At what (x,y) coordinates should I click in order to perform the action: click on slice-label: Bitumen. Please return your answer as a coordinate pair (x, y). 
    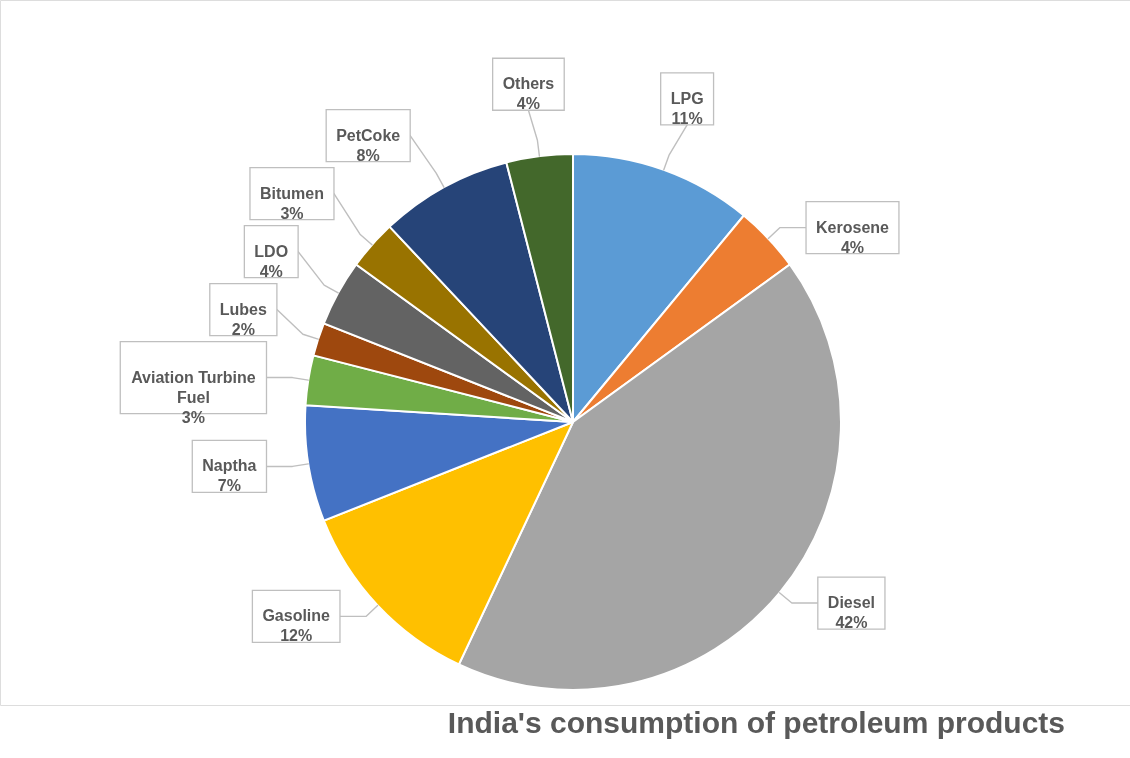
    Looking at the image, I should click on (291, 193).